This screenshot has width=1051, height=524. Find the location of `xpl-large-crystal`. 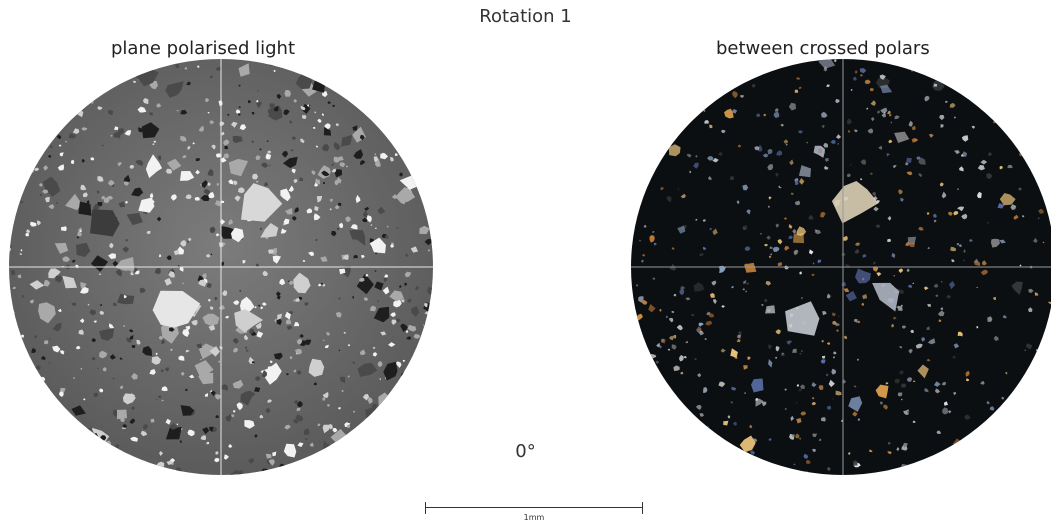

xpl-large-crystal is located at coordinates (855, 202).